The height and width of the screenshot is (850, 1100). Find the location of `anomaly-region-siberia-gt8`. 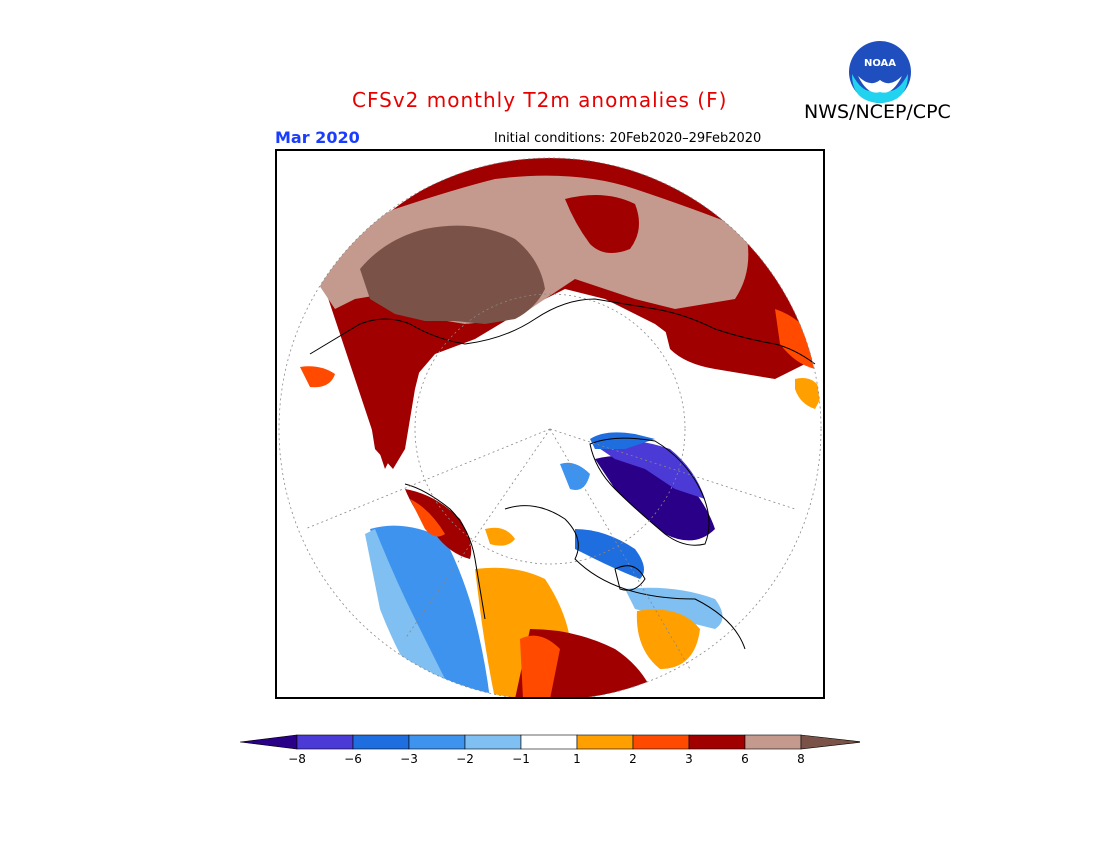

anomaly-region-siberia-gt8 is located at coordinates (452, 274).